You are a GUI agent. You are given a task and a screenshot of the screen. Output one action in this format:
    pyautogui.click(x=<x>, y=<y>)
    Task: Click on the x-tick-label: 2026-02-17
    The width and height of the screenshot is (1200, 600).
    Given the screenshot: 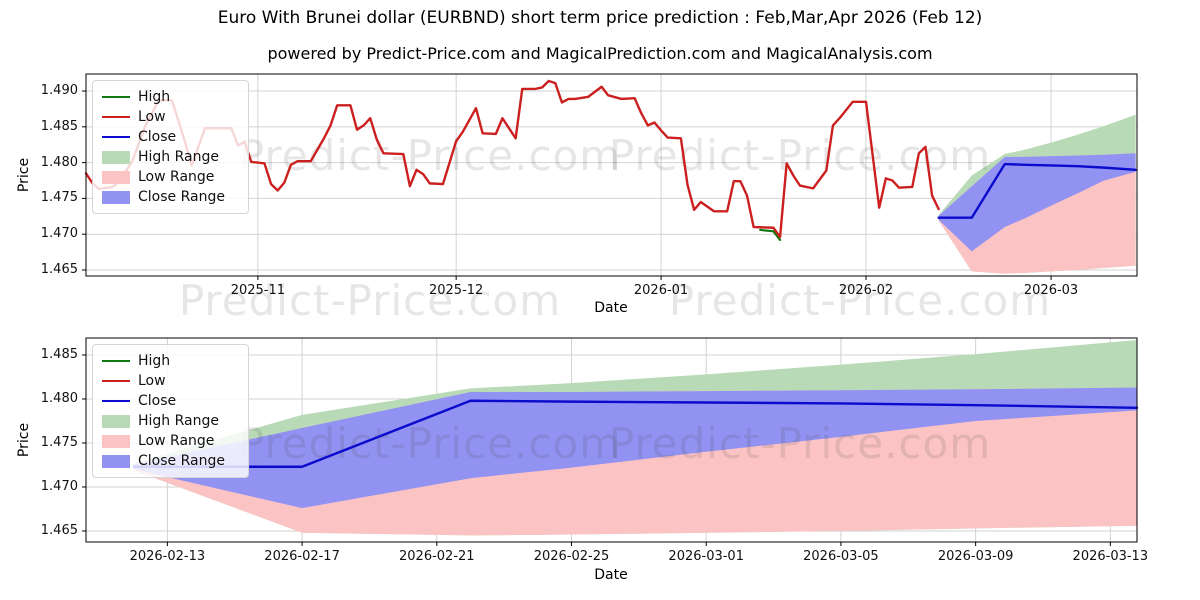 What is the action you would take?
    pyautogui.click(x=302, y=556)
    